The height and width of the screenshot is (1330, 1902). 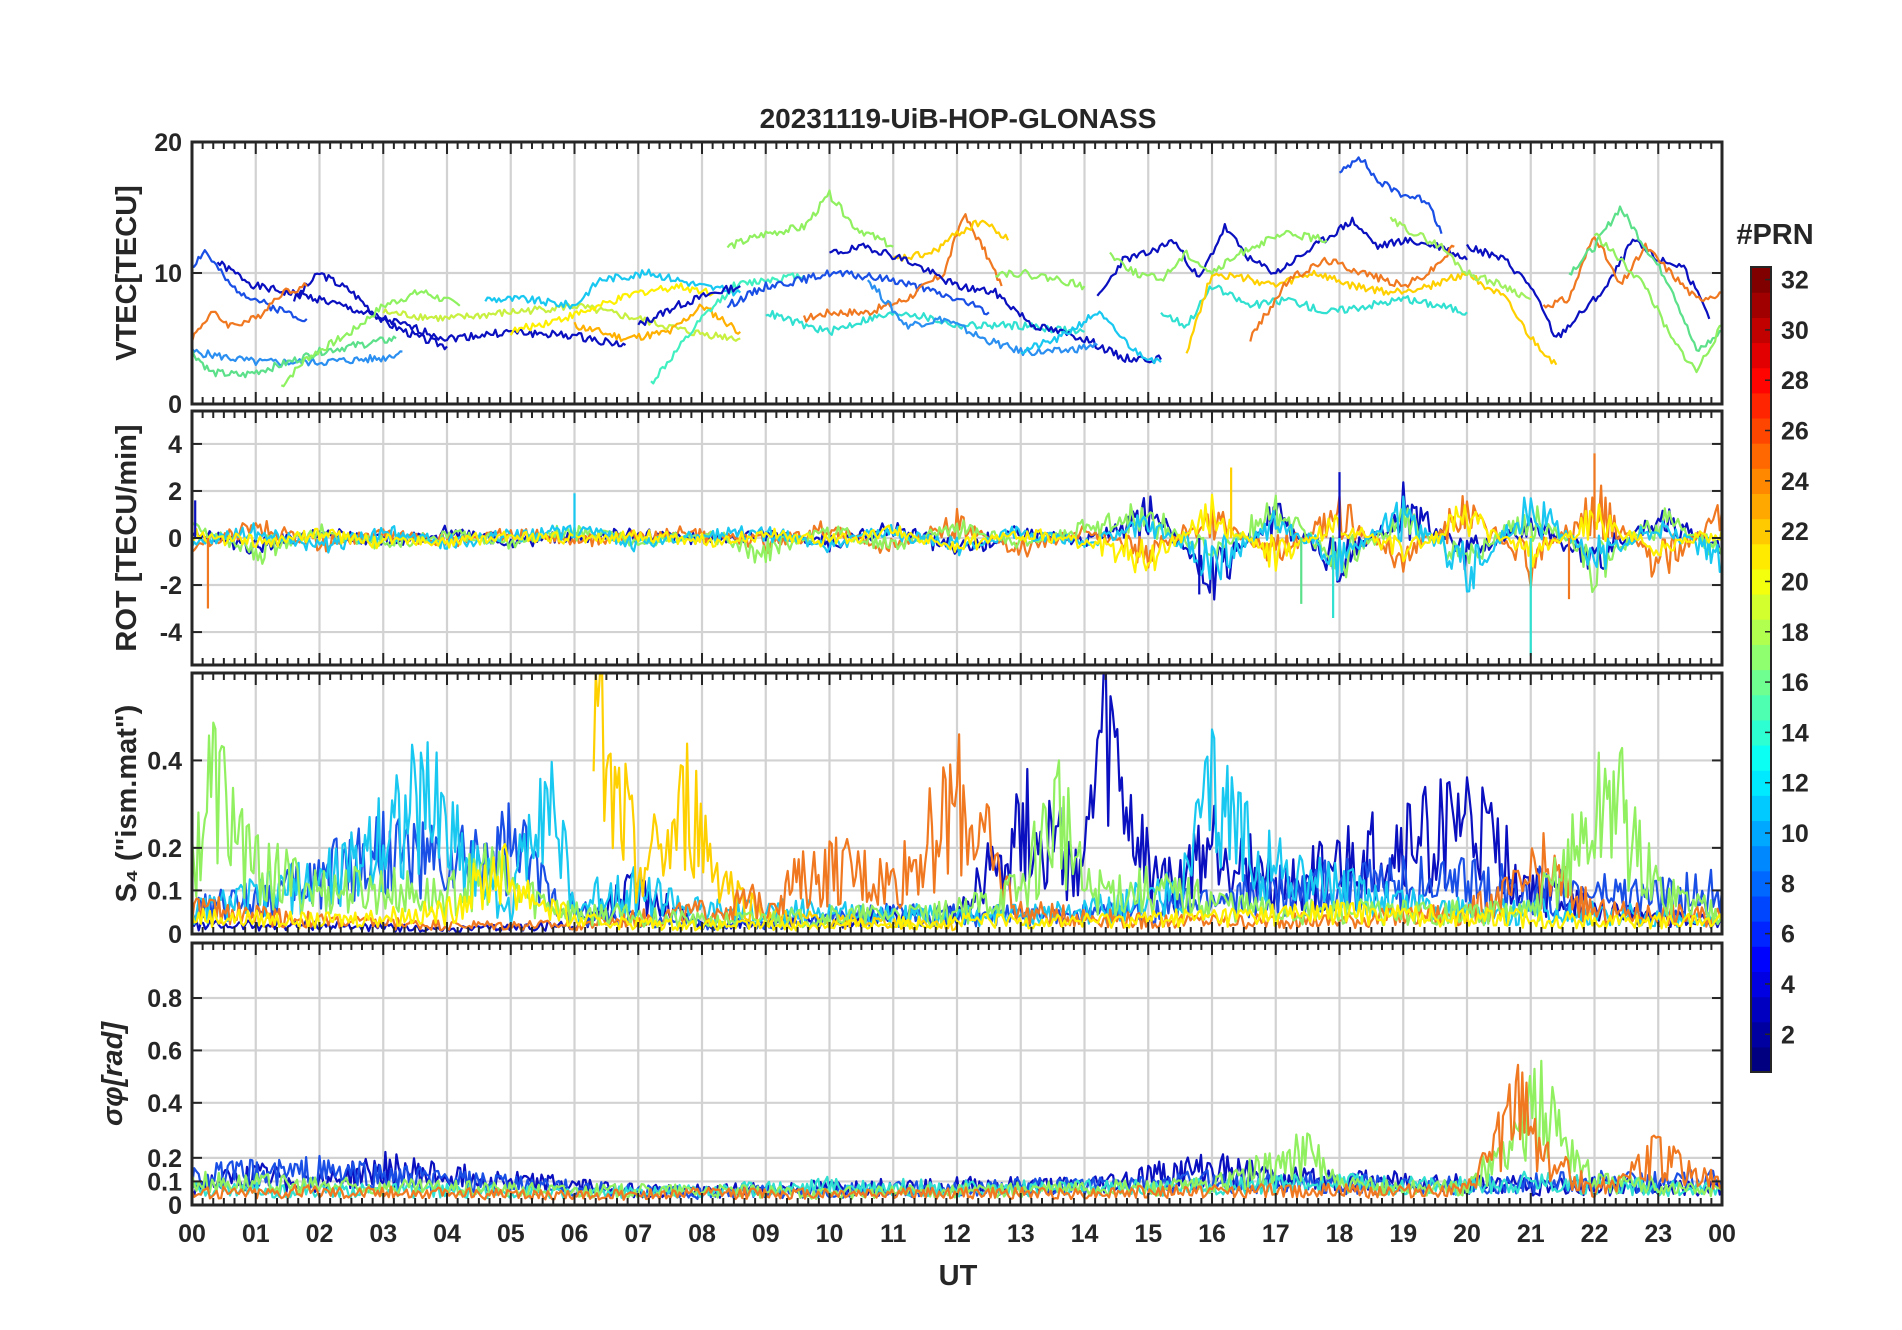 I want to click on colorbar-tick-label: 8, so click(x=1788, y=884).